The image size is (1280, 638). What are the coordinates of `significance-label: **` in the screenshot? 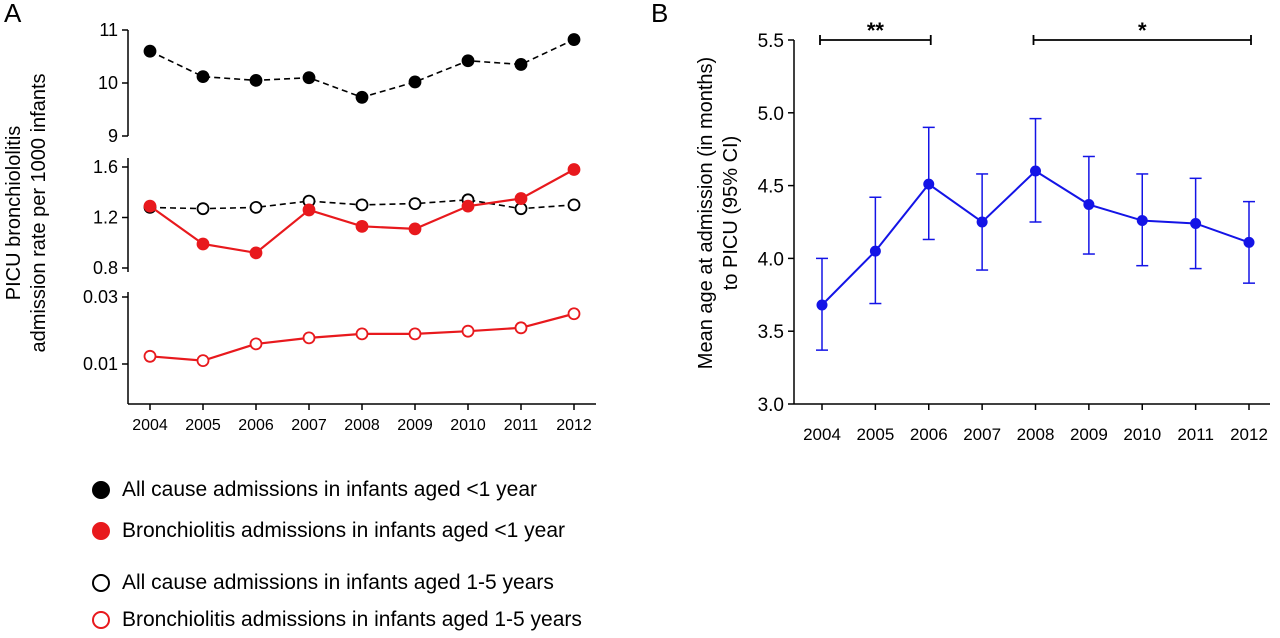 It's located at (876, 30).